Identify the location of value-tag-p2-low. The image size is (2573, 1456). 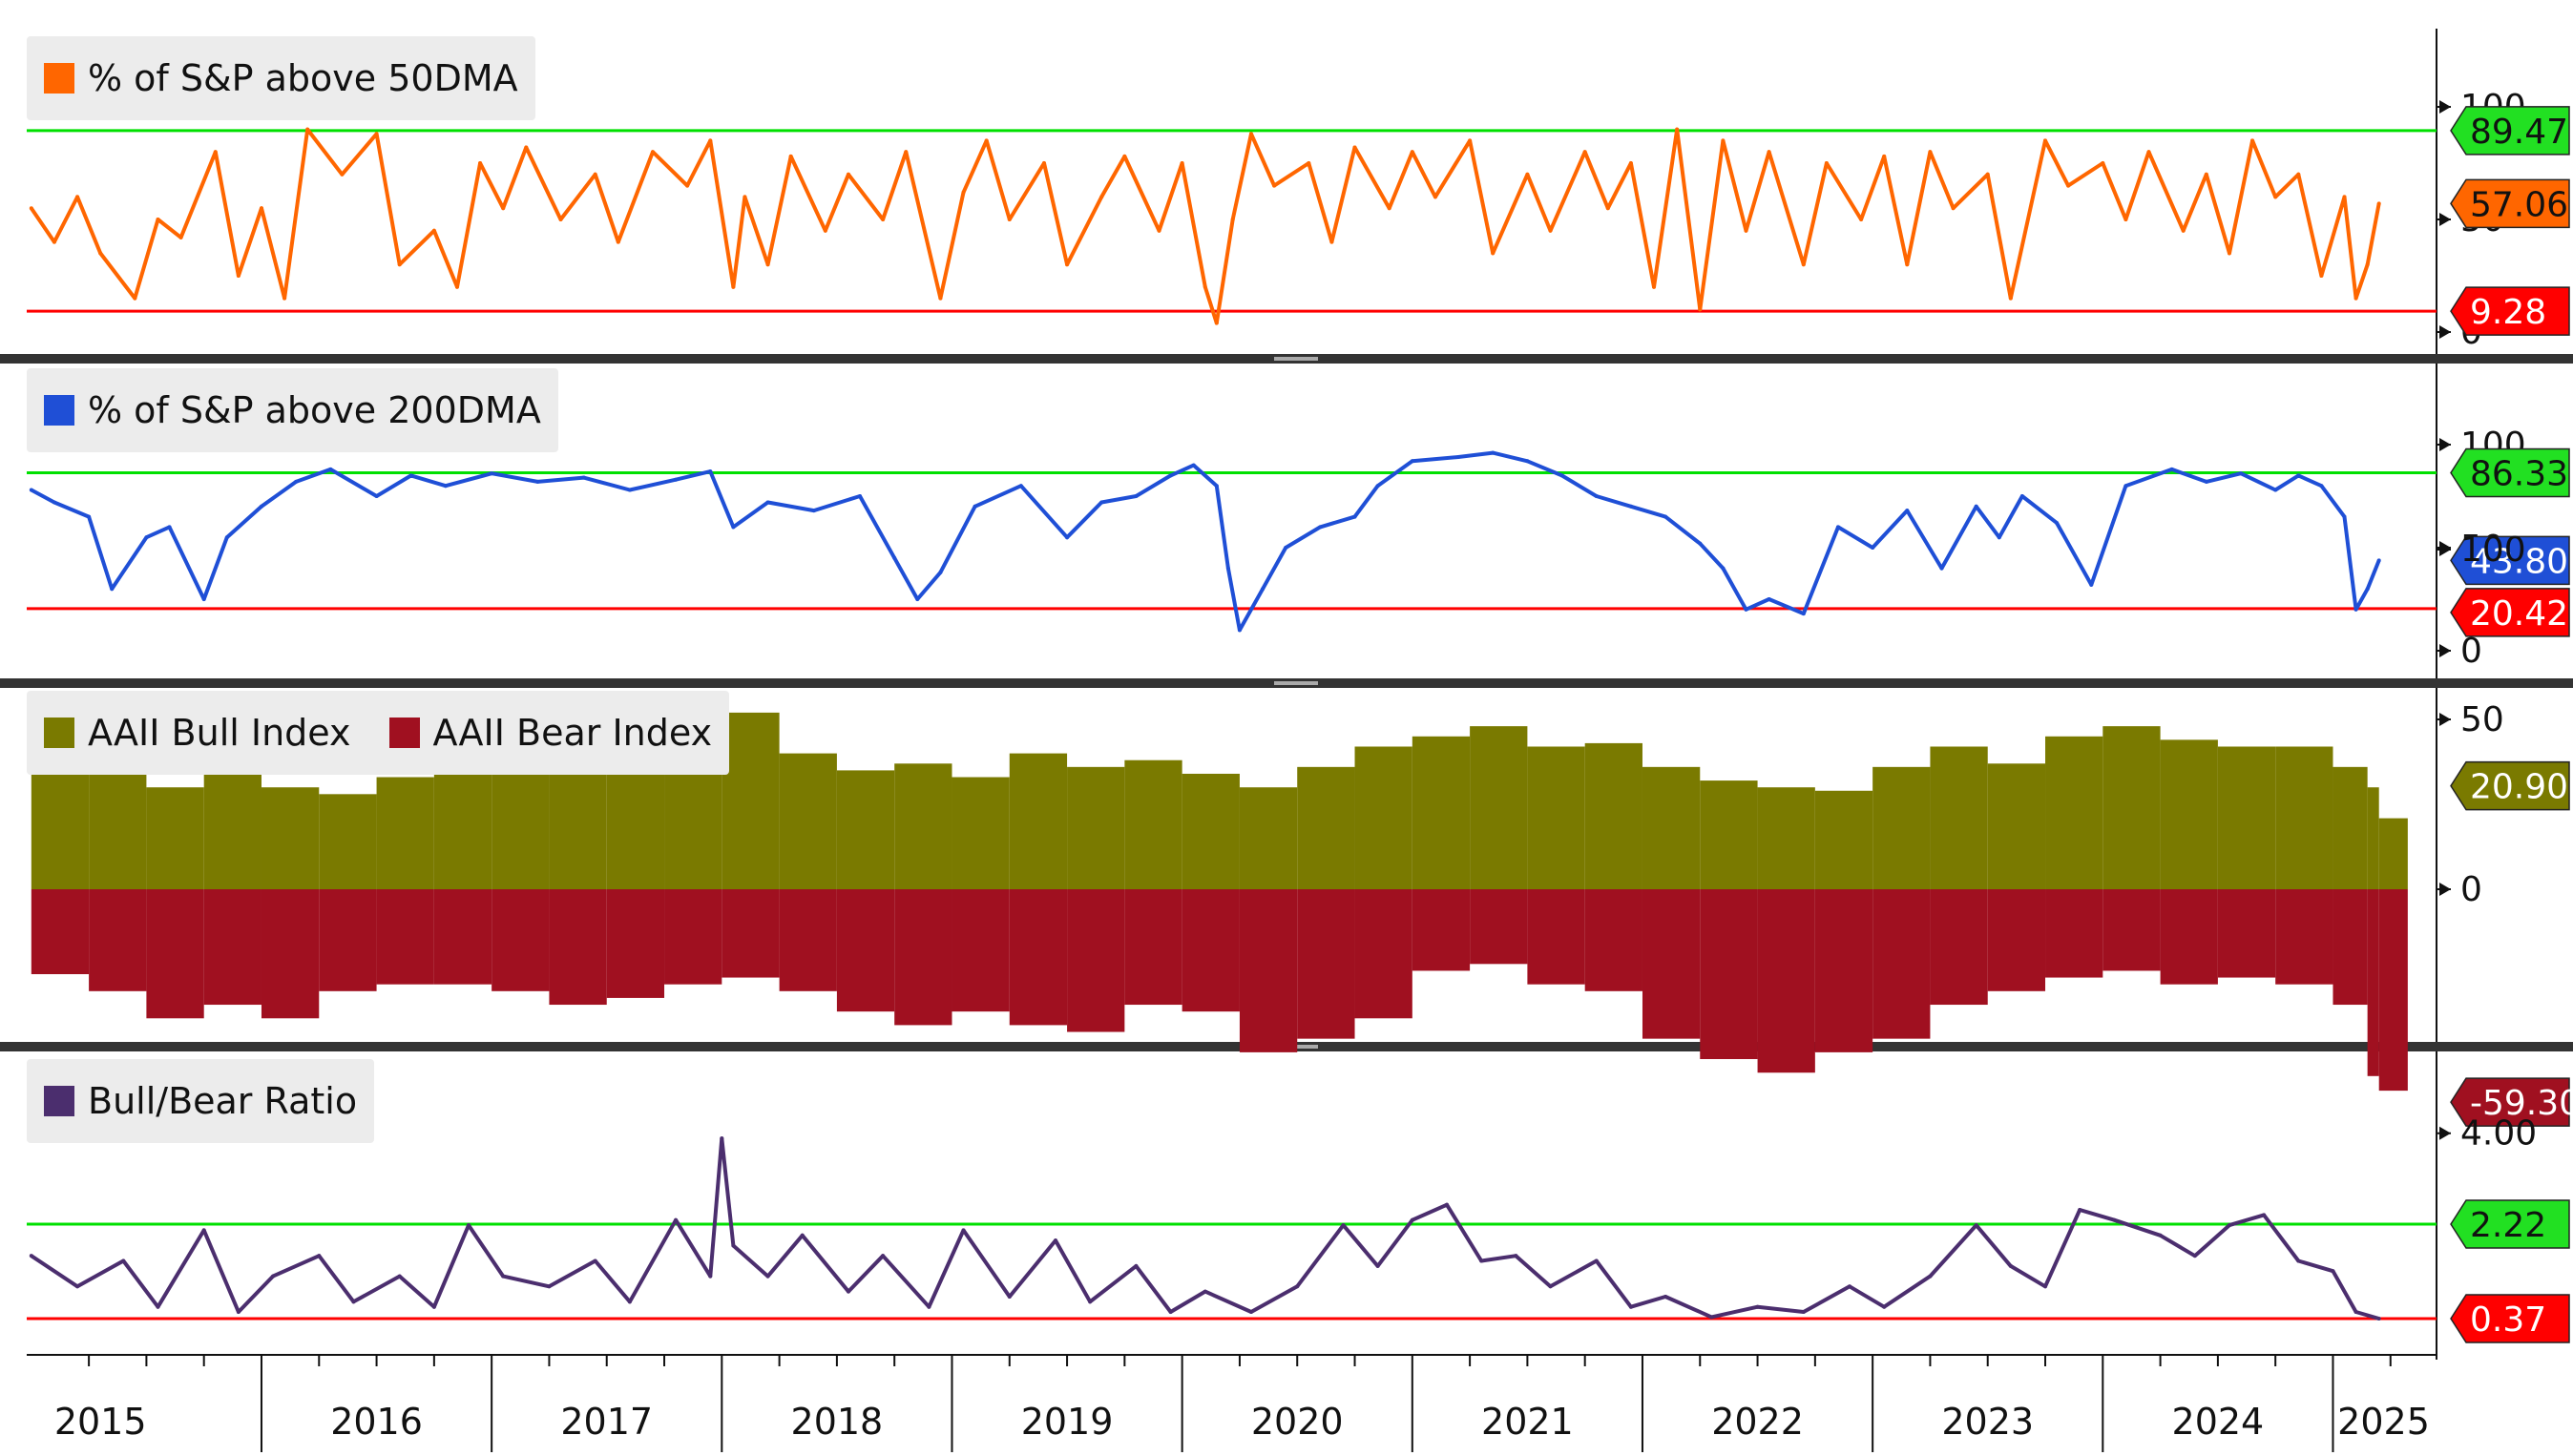
(2510, 613).